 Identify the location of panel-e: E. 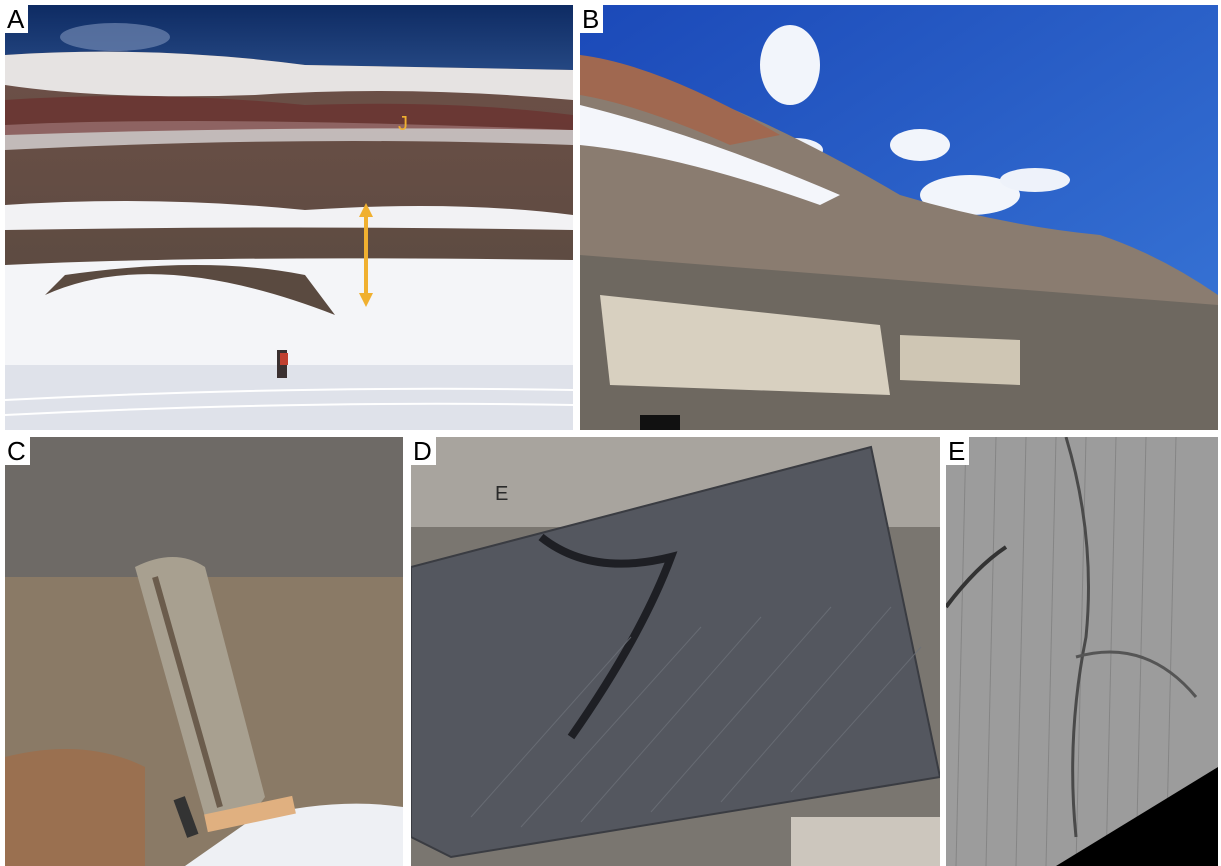
(1082, 651).